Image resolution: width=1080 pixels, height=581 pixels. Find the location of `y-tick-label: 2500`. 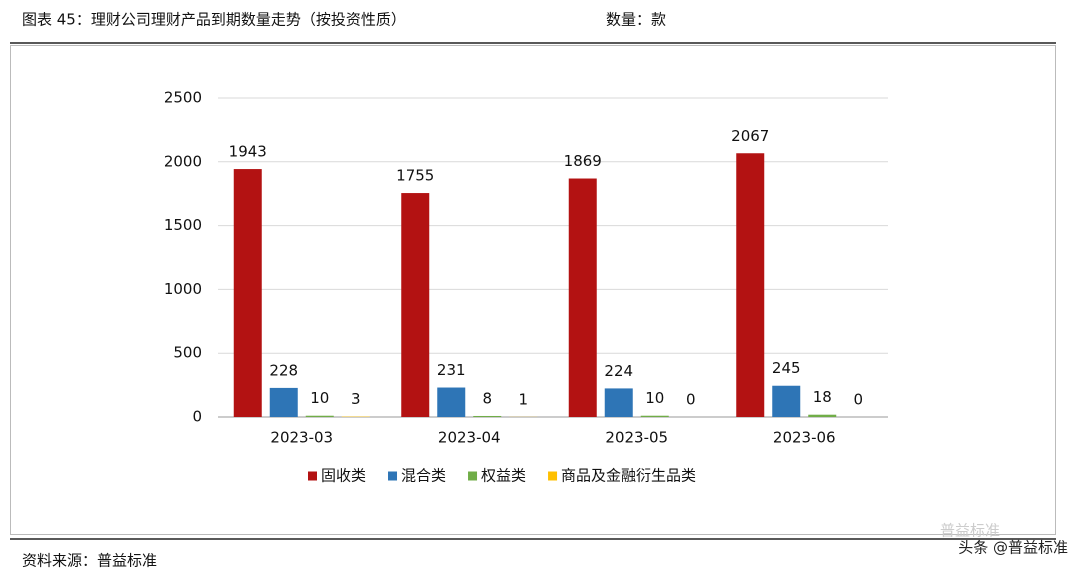

y-tick-label: 2500 is located at coordinates (183, 98).